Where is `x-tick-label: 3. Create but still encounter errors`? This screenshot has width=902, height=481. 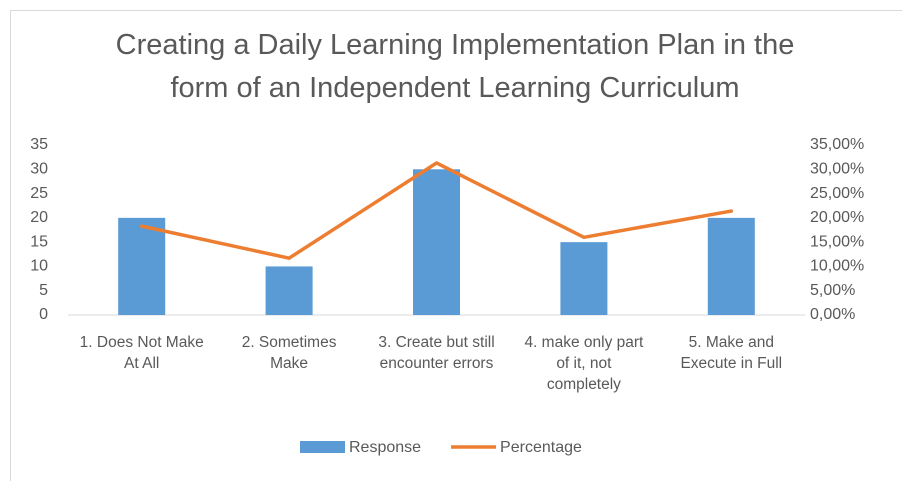 x-tick-label: 3. Create but still encounter errors is located at coordinates (436, 353).